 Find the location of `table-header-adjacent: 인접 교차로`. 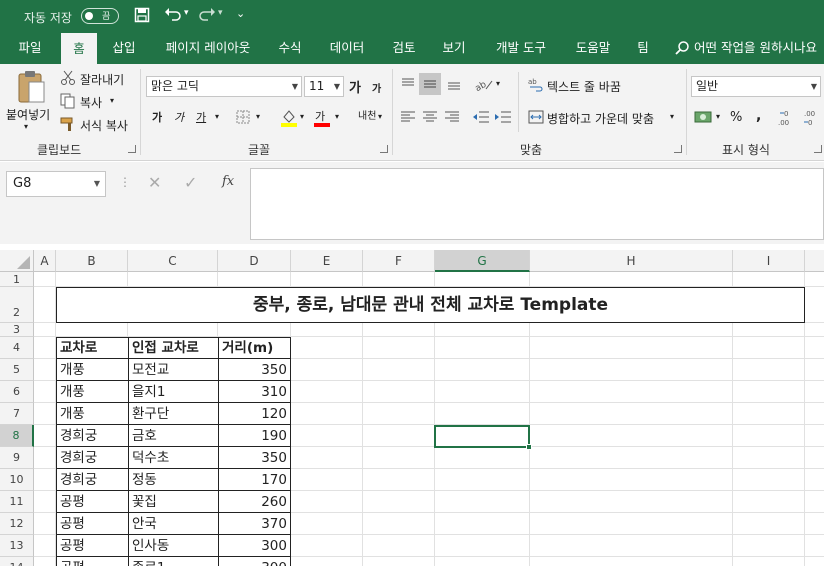

table-header-adjacent: 인접 교차로 is located at coordinates (165, 348).